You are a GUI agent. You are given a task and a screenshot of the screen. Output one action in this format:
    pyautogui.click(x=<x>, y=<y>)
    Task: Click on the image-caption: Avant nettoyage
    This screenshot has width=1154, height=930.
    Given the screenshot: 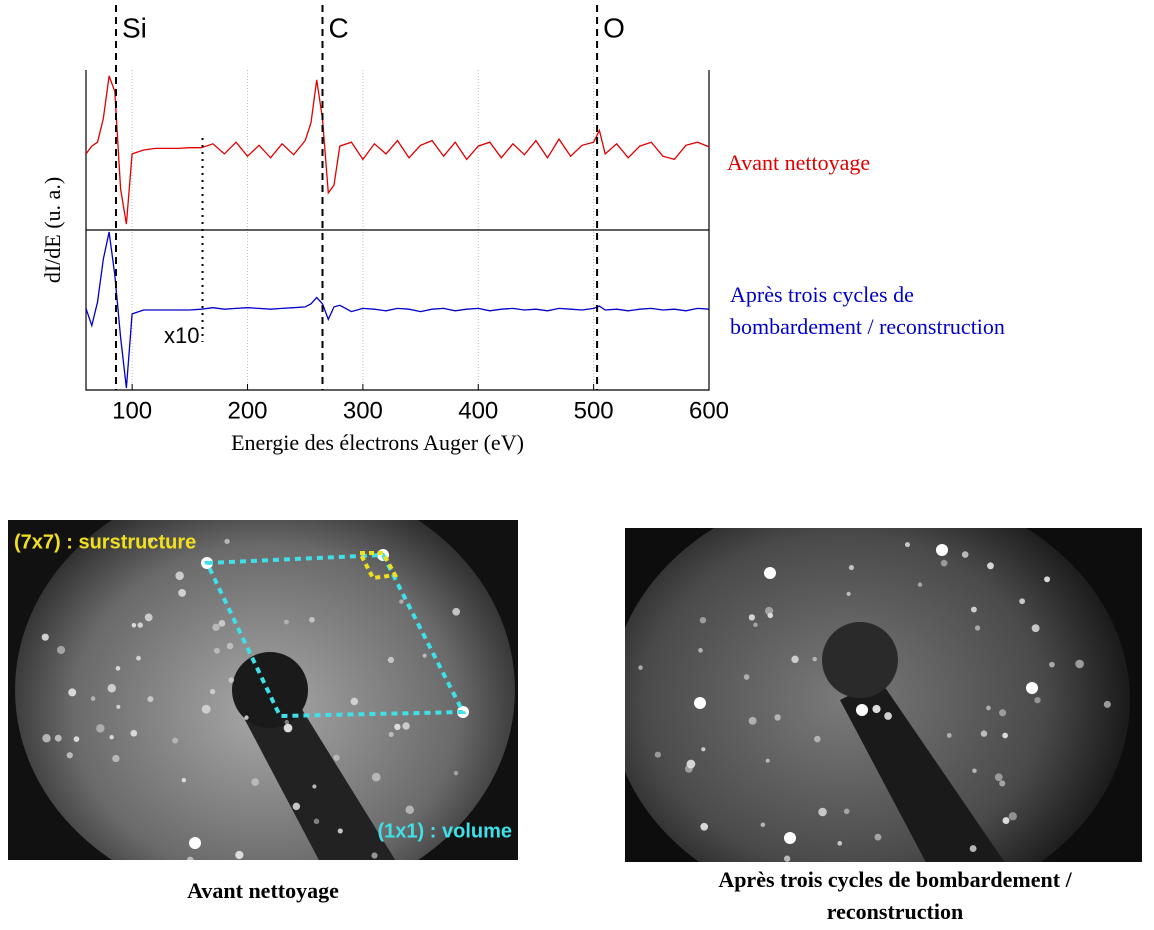 What is the action you would take?
    pyautogui.click(x=263, y=890)
    